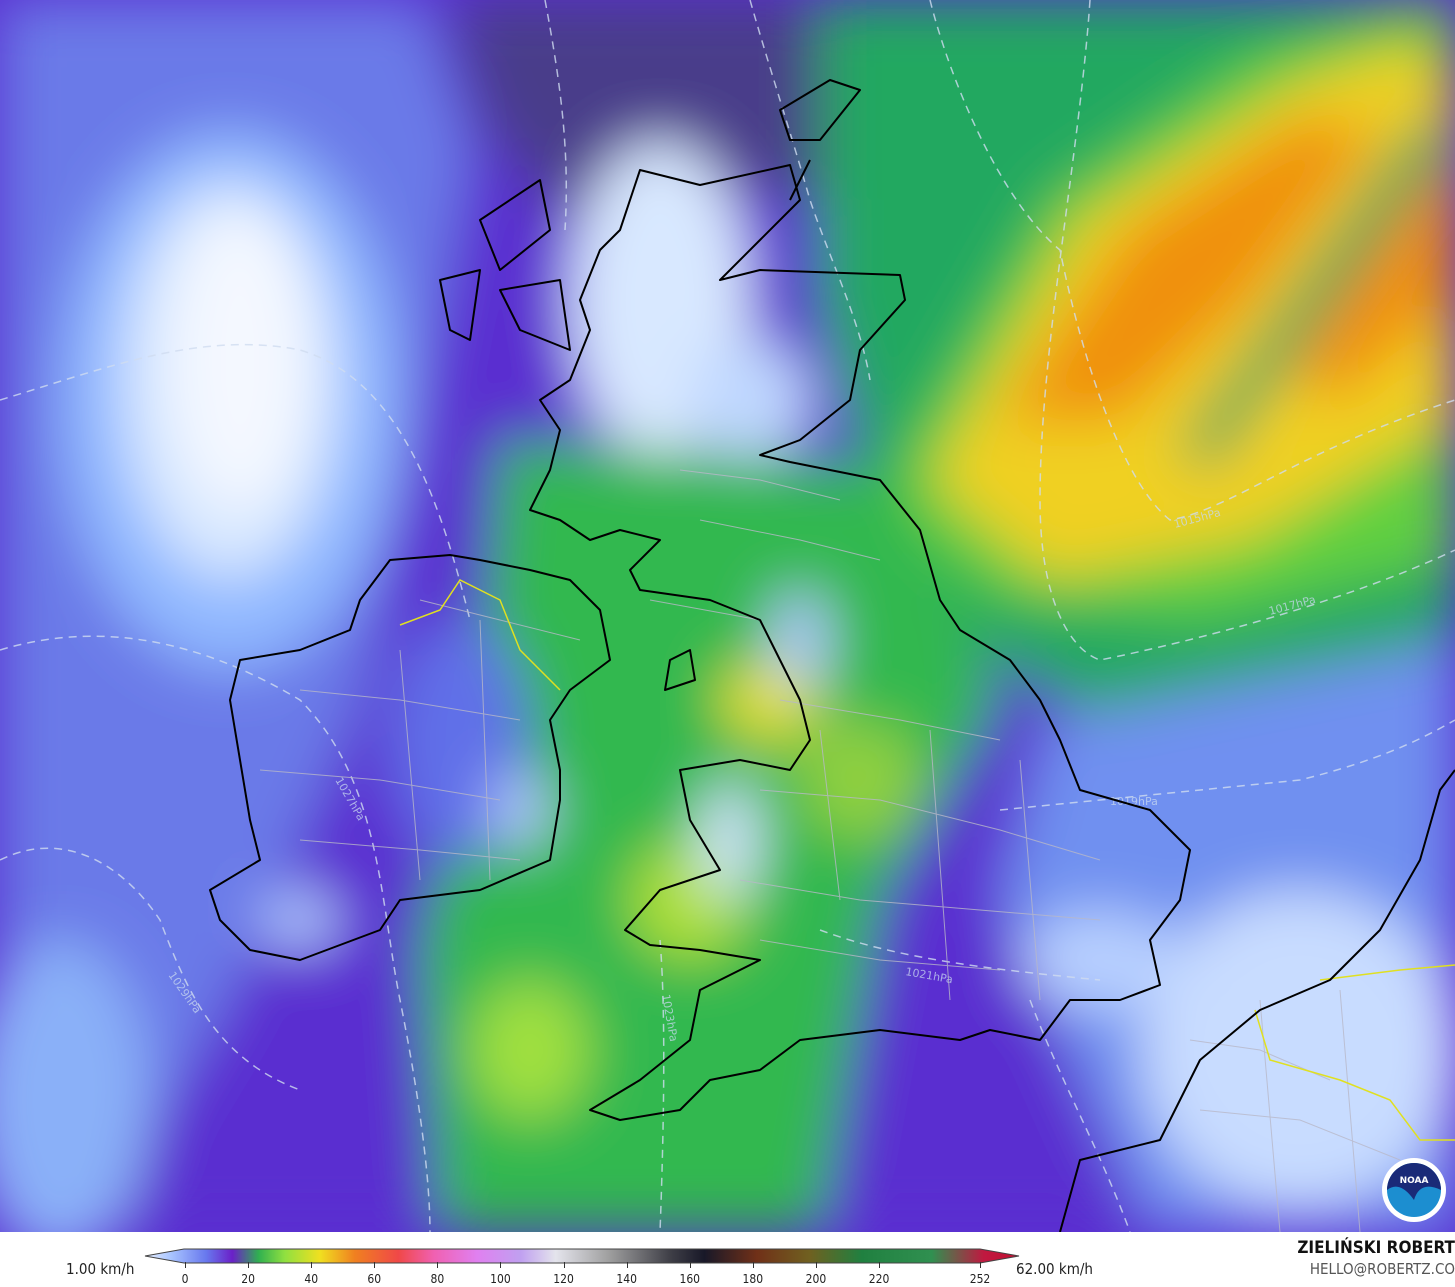 The image size is (1455, 1287). Describe the element at coordinates (374, 1279) in the screenshot. I see `colorbar-tick-label: 60` at that location.